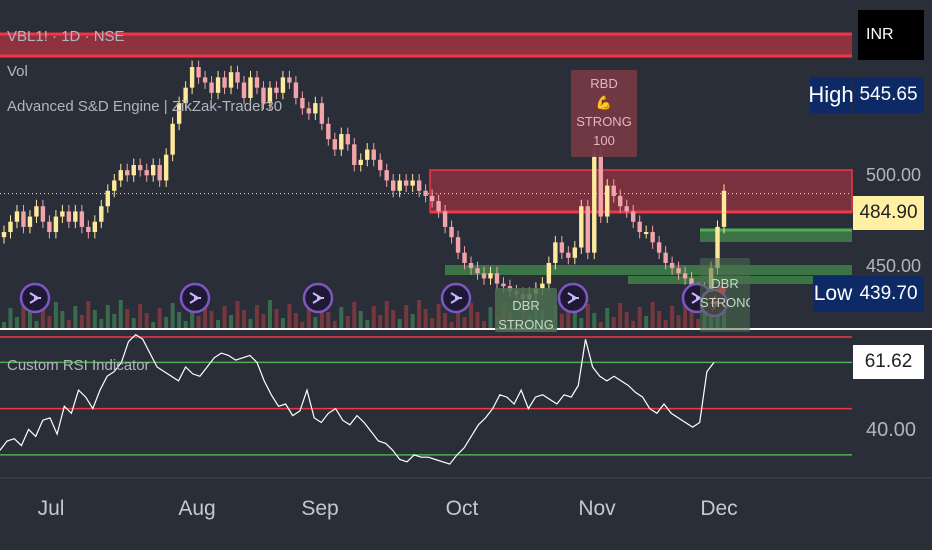 The height and width of the screenshot is (550, 932). What do you see at coordinates (462, 508) in the screenshot?
I see `x-tick-oct: Oct` at bounding box center [462, 508].